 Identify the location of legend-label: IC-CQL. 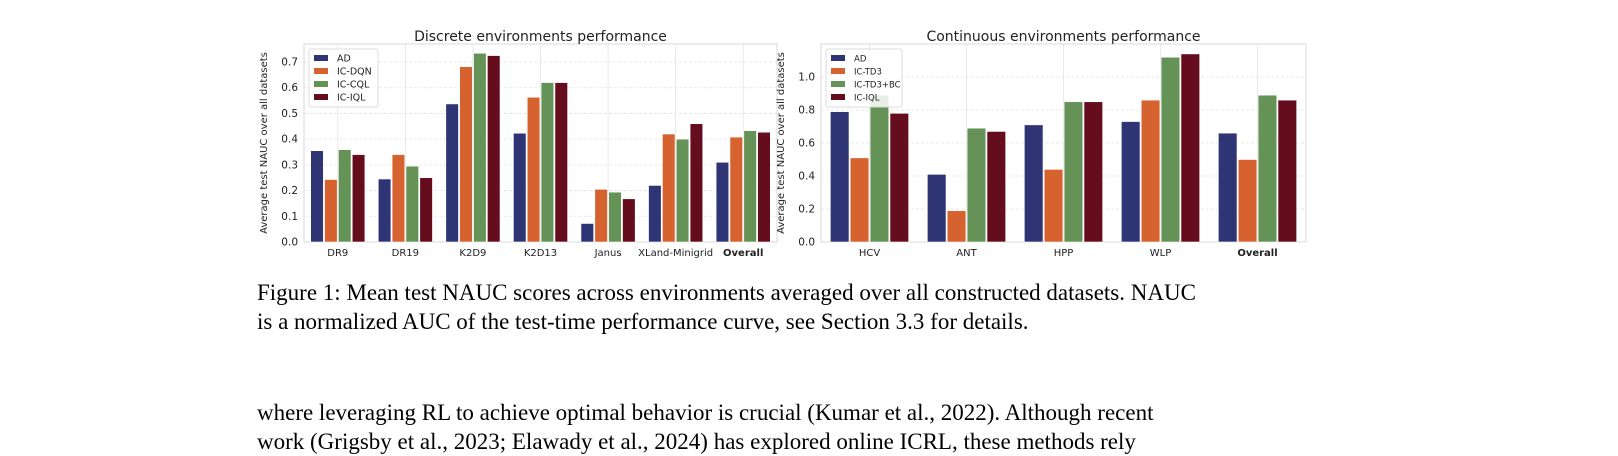
(353, 85).